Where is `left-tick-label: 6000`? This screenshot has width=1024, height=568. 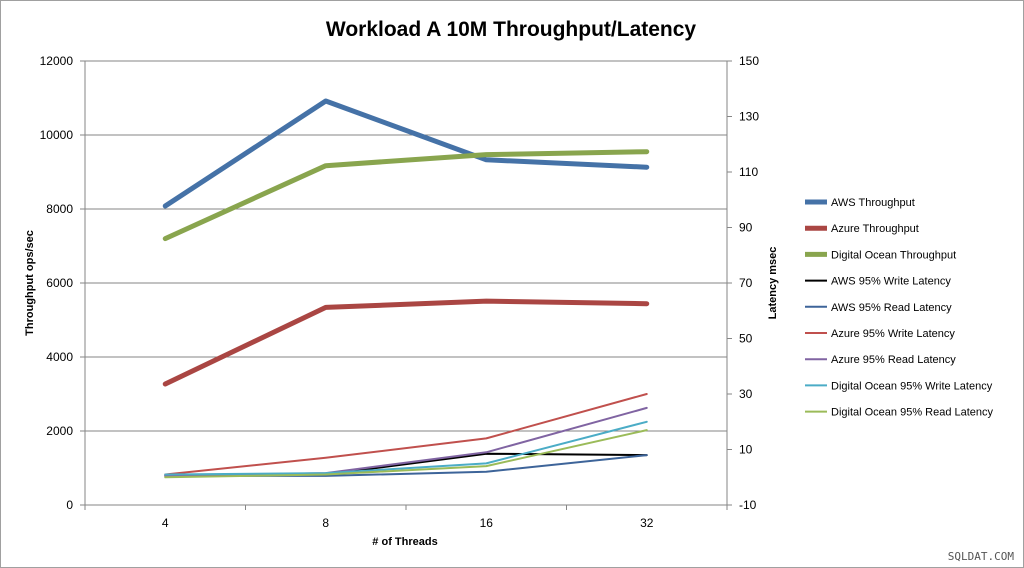
left-tick-label: 6000 is located at coordinates (59, 283).